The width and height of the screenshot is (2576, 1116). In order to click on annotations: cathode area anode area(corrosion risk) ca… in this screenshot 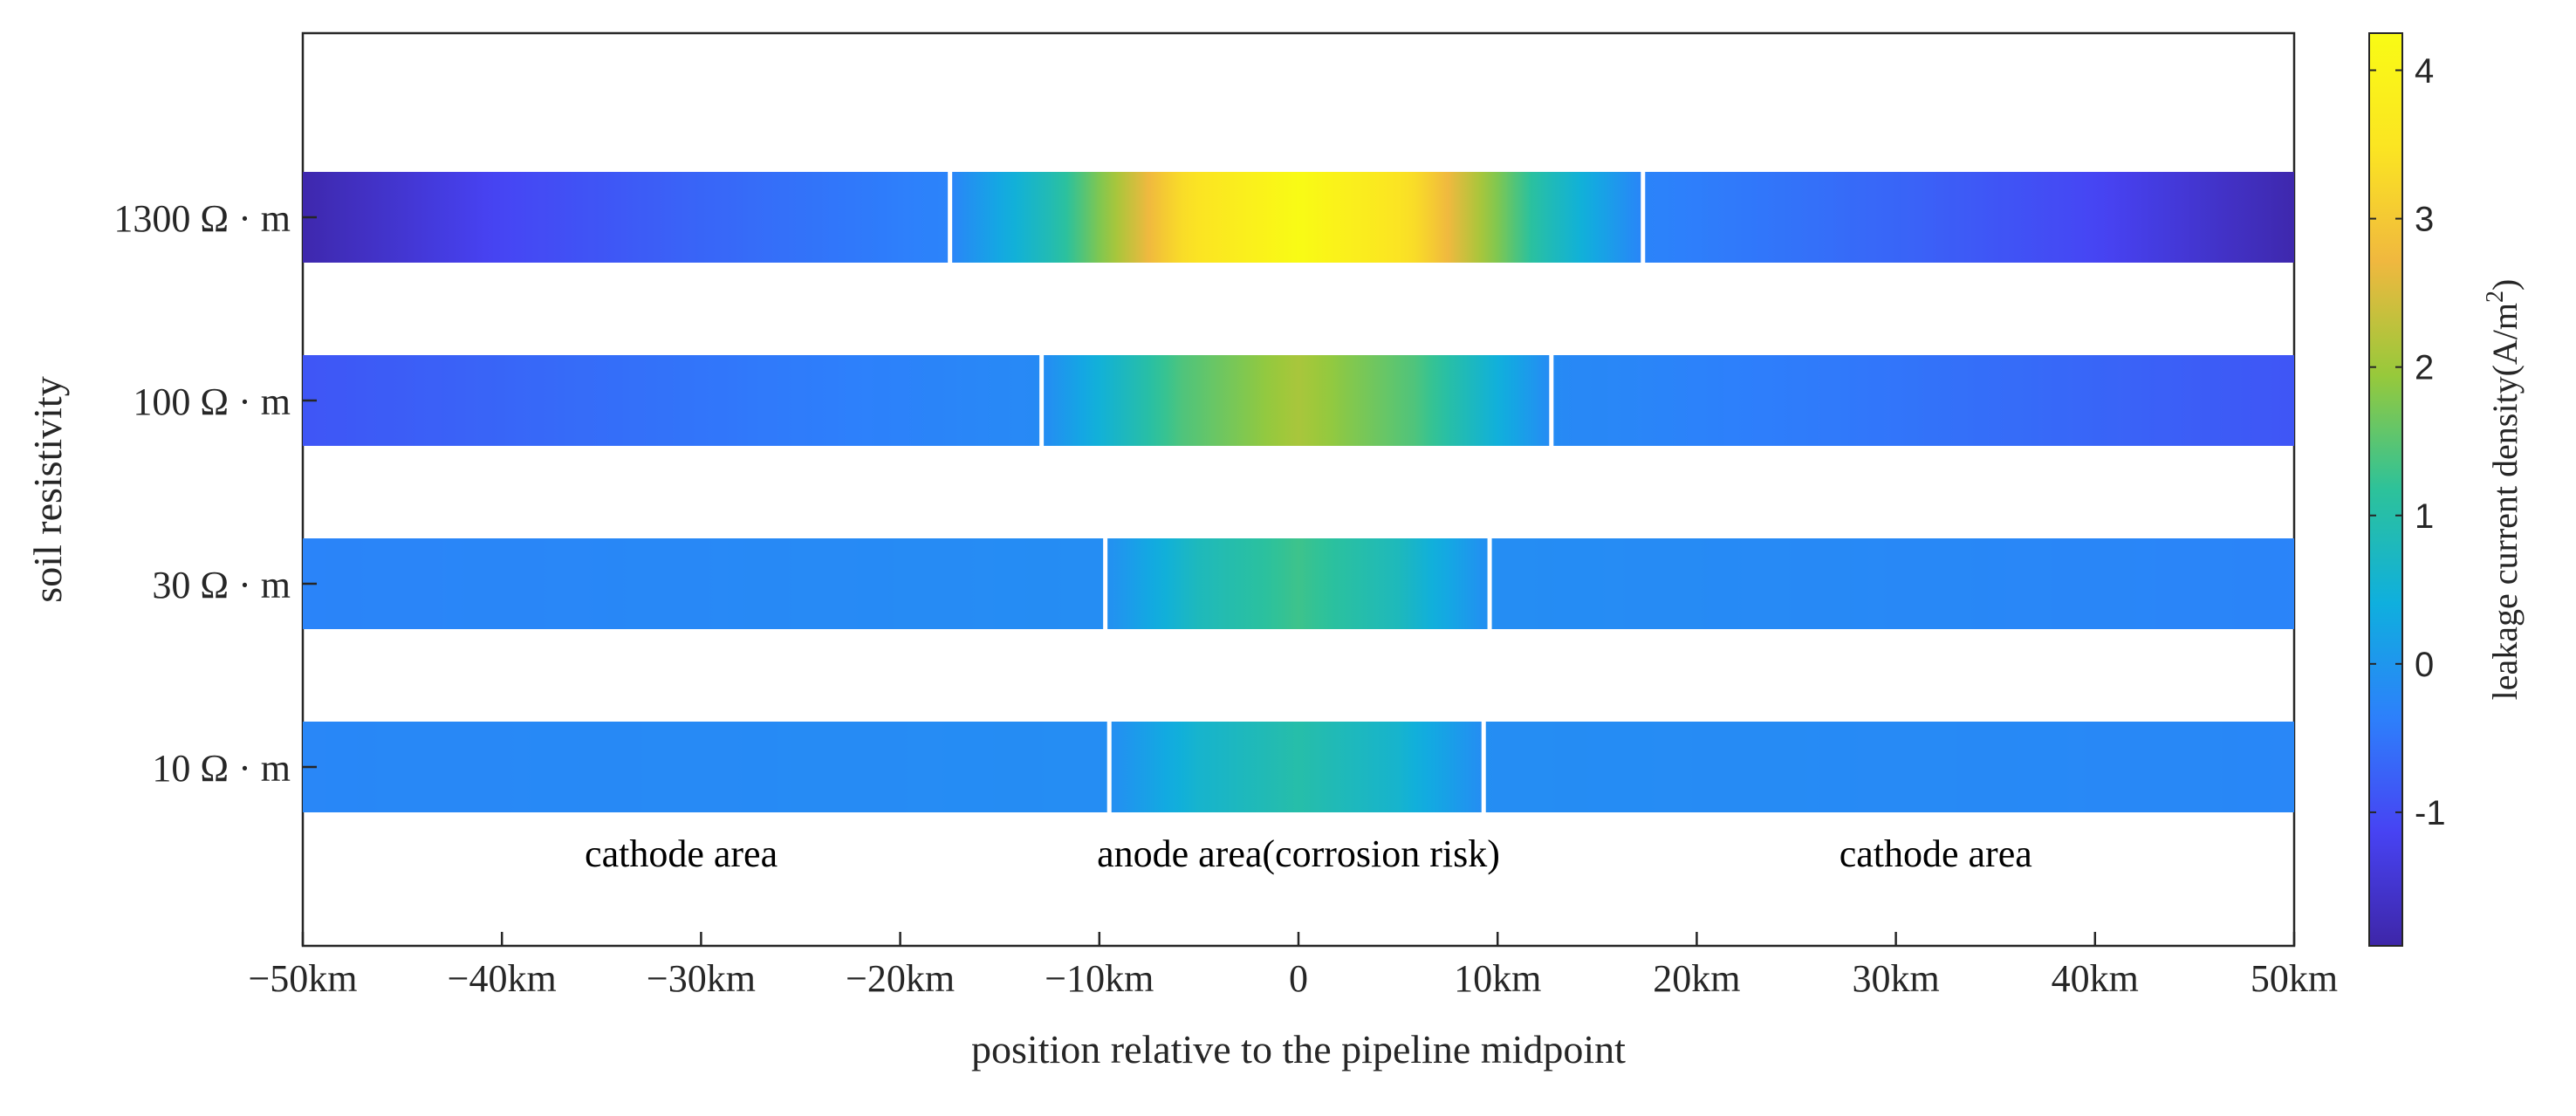, I will do `click(1309, 853)`.